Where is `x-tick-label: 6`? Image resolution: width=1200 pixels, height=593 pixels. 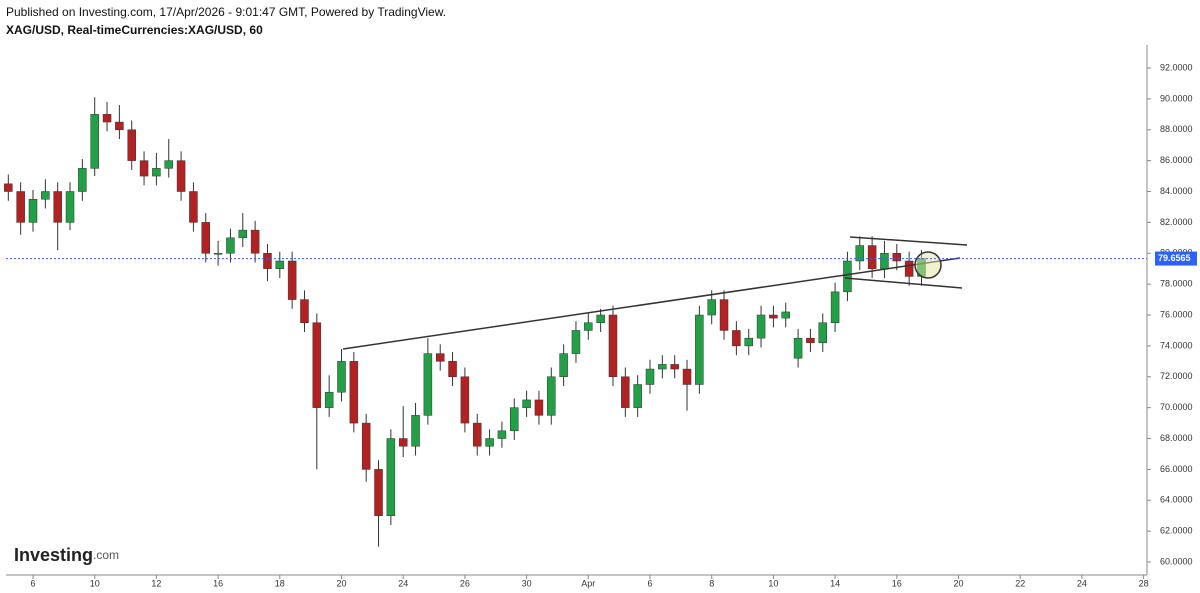
x-tick-label: 6 is located at coordinates (32, 583).